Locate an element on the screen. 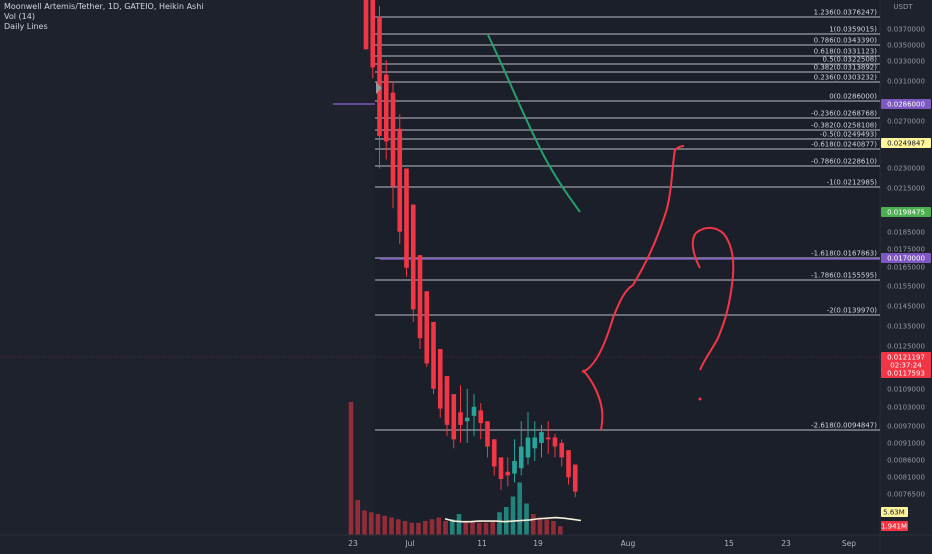  fib-level-label: 0.382(0.0313892) is located at coordinates (846, 68).